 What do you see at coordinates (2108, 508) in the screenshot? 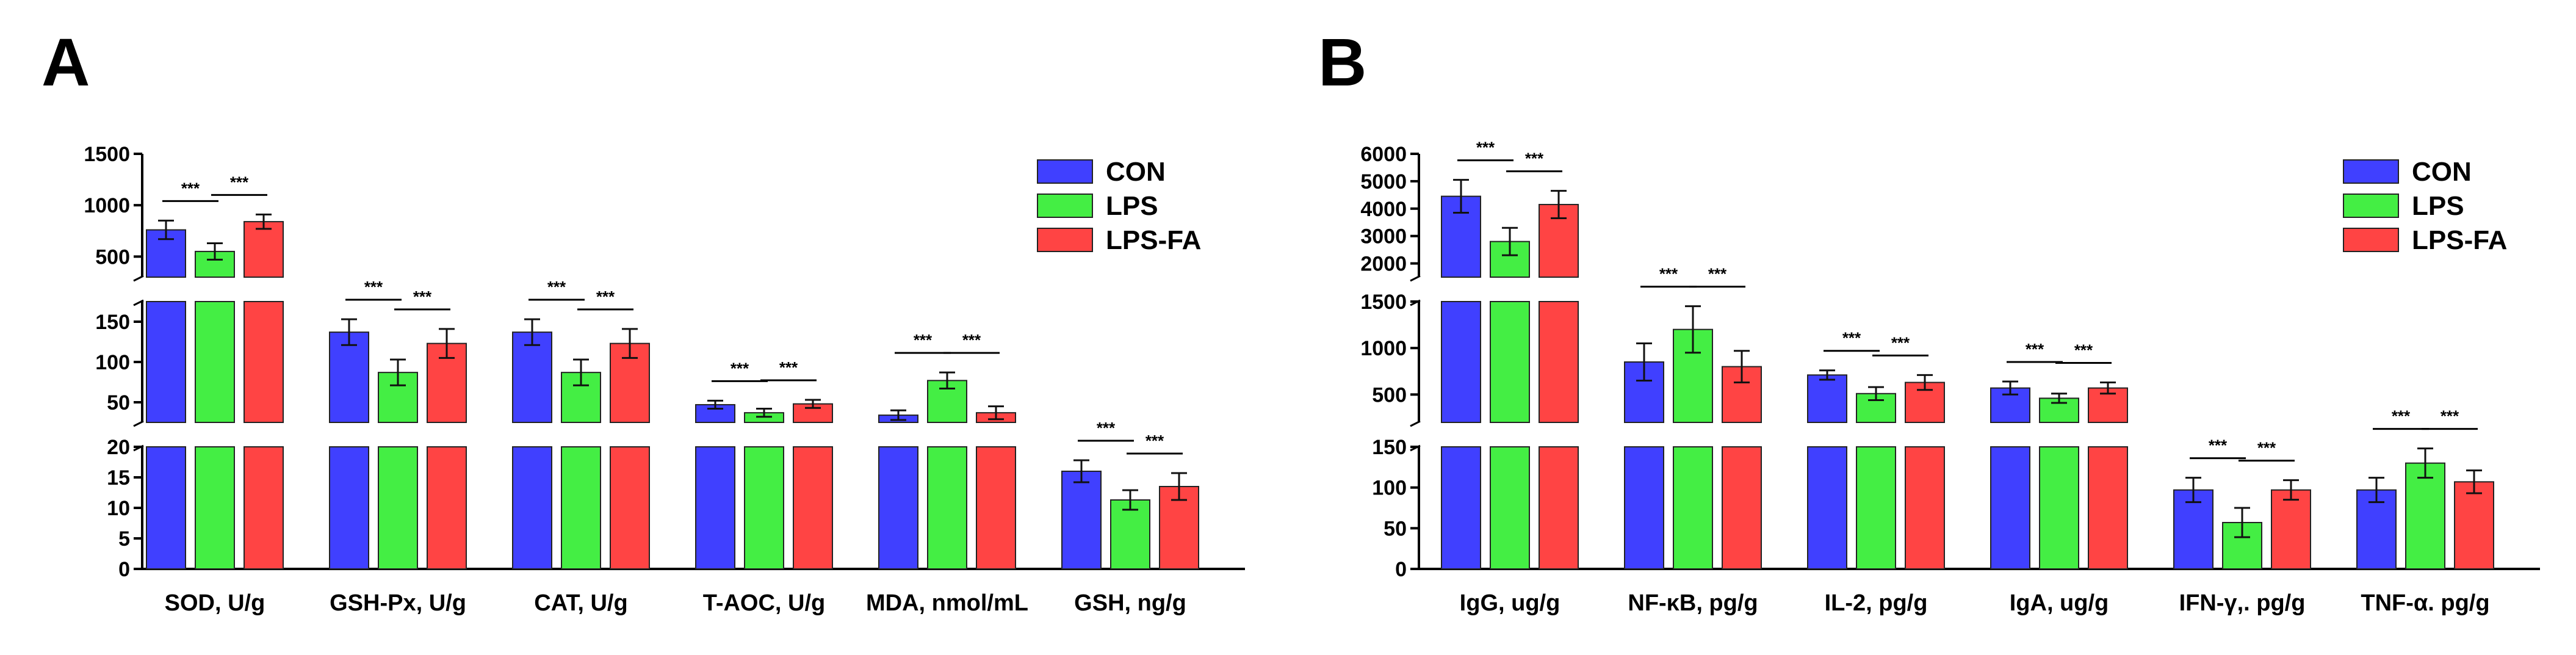
I see `bar-iga-ug-g-lps-fa` at bounding box center [2108, 508].